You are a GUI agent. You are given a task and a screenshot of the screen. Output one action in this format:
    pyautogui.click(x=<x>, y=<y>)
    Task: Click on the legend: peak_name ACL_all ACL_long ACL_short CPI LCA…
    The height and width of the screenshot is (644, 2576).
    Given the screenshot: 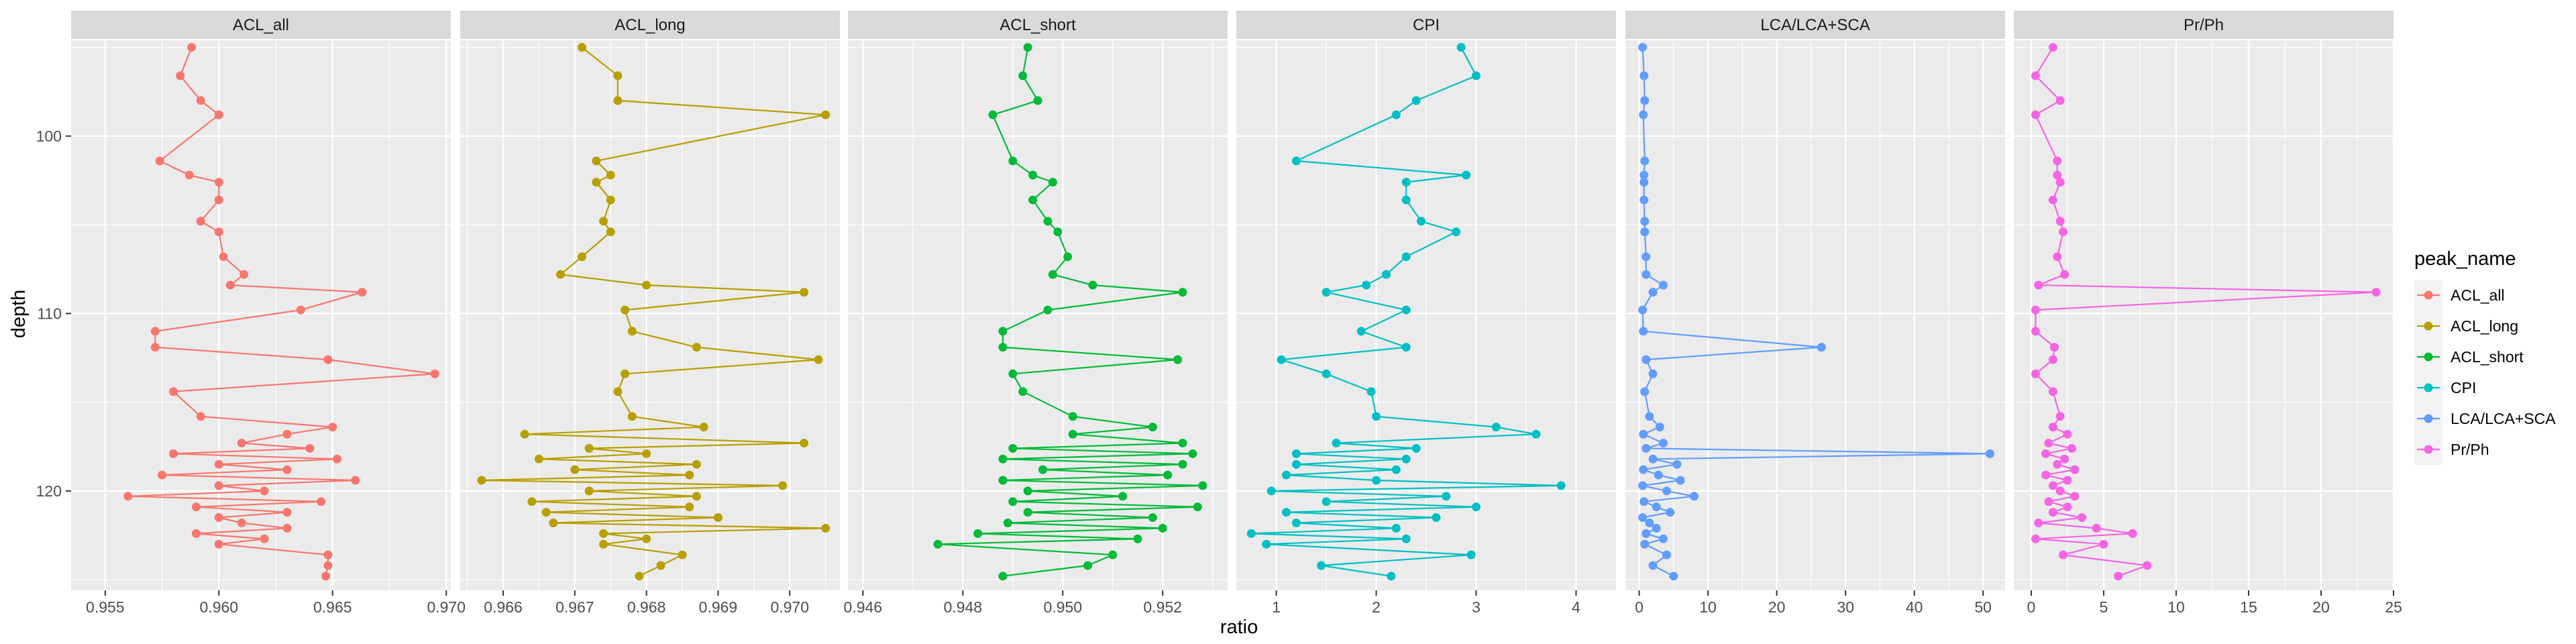 What is the action you would take?
    pyautogui.click(x=2485, y=356)
    